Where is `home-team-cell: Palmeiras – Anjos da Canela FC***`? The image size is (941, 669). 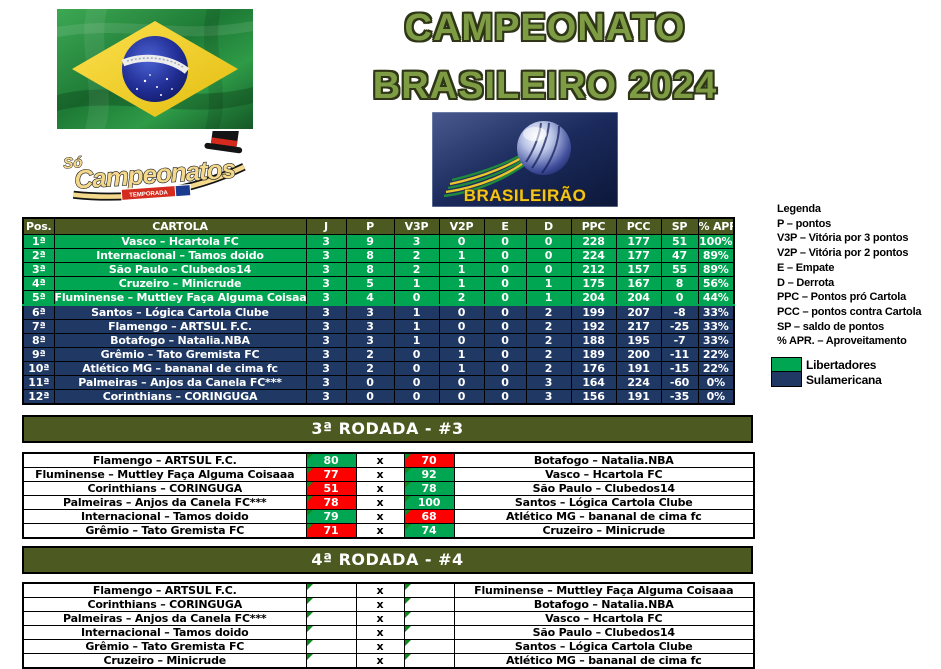
home-team-cell: Palmeiras – Anjos da Canela FC*** is located at coordinates (164, 618).